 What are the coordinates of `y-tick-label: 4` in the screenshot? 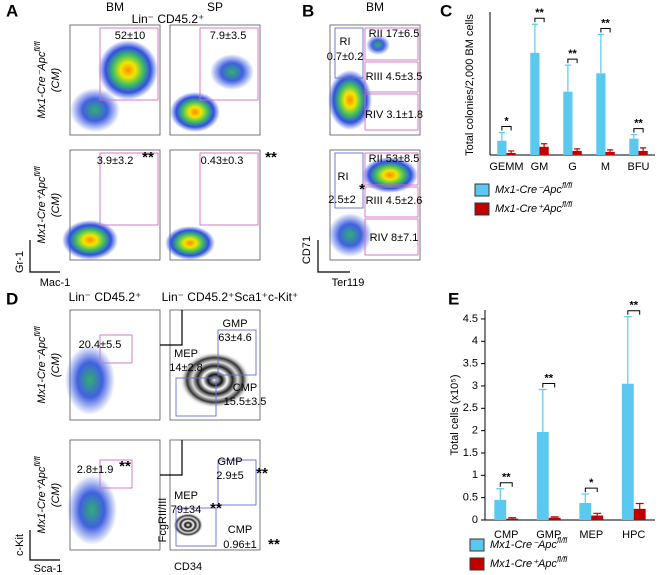 It's located at (475, 341).